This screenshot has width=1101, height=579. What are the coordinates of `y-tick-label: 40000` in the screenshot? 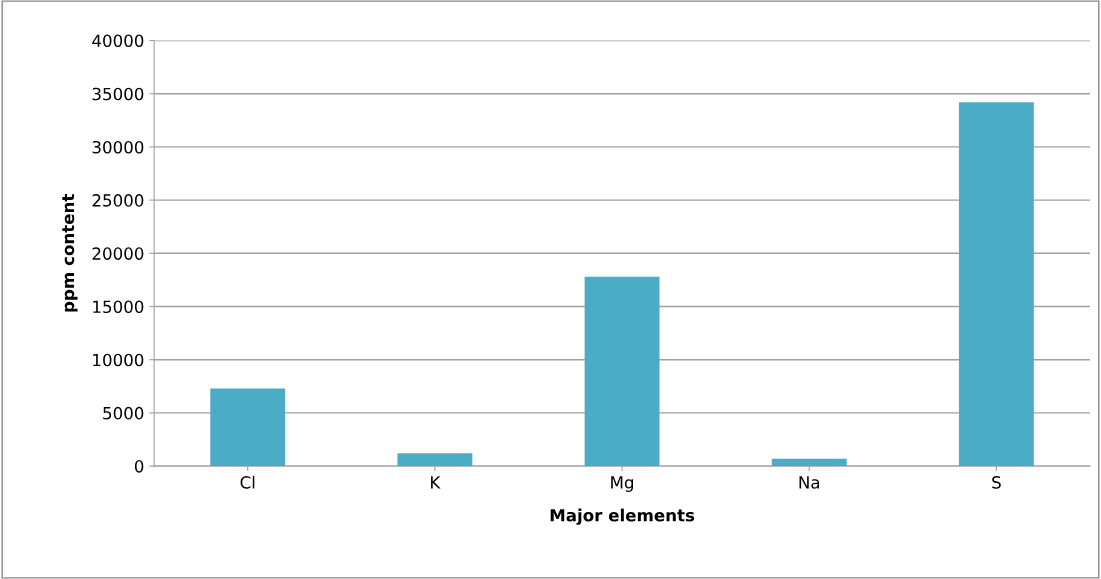 It's located at (118, 41).